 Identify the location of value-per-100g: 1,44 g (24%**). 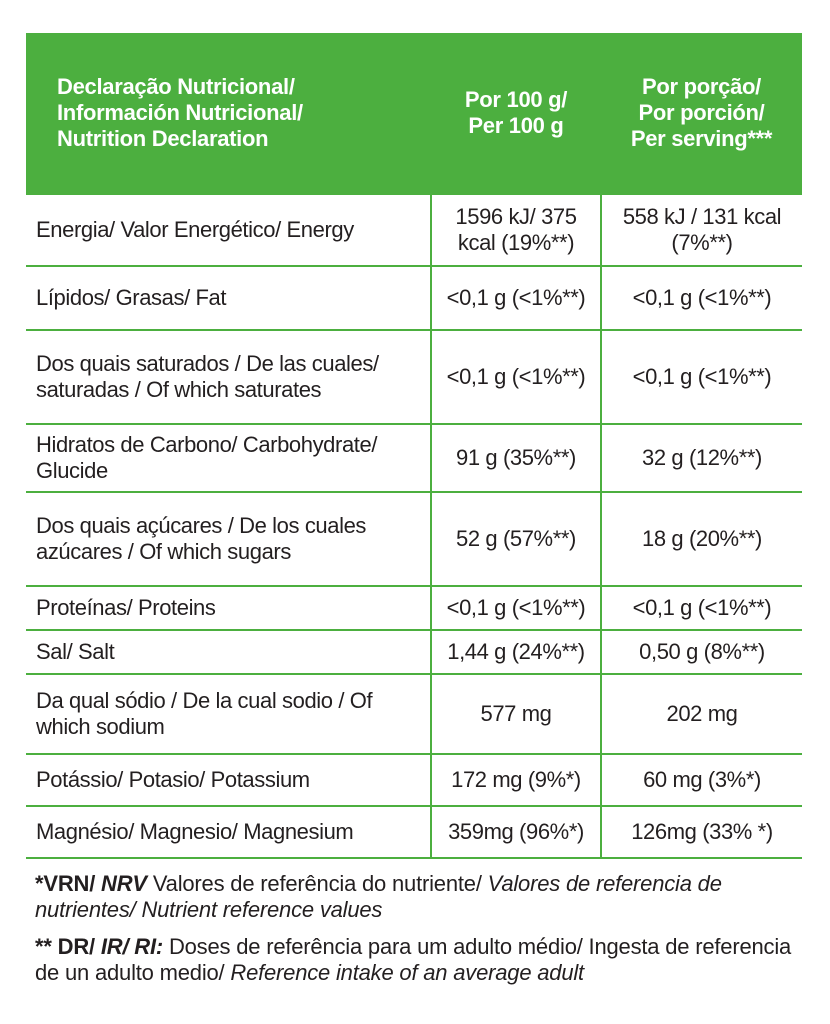
(515, 652).